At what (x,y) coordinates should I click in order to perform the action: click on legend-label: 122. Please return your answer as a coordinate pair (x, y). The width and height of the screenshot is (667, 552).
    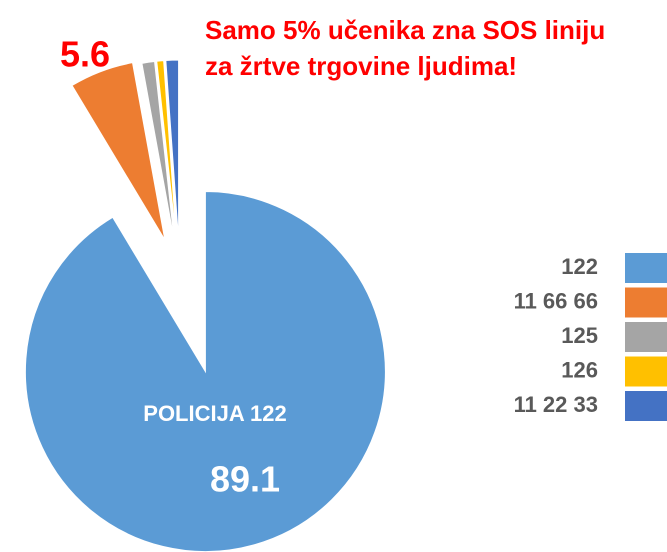
    Looking at the image, I should click on (579, 266).